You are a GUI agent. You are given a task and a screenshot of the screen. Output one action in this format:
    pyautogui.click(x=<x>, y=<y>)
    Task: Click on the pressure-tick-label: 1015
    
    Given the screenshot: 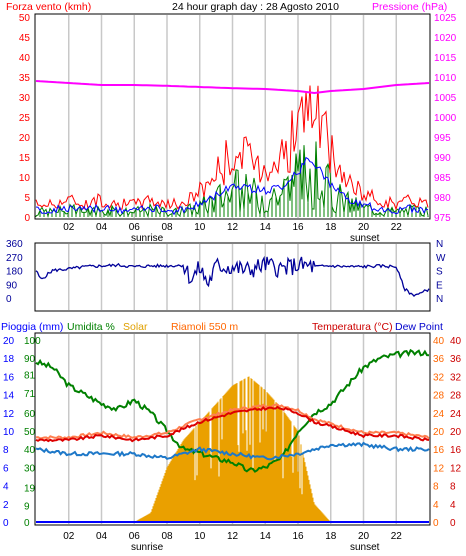 What is the action you would take?
    pyautogui.click(x=445, y=58)
    